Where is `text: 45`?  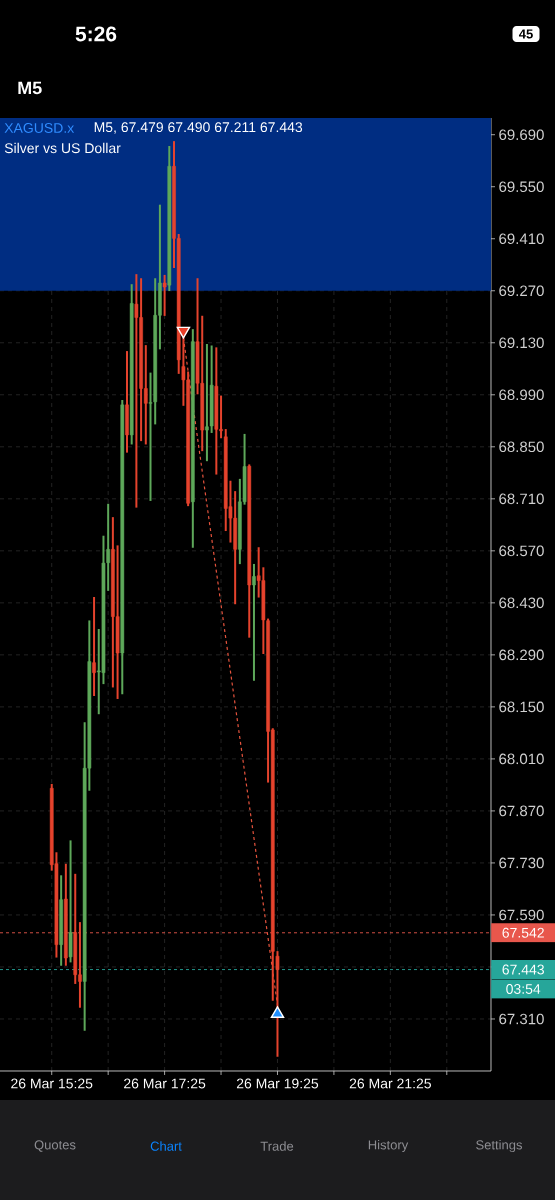
text: 45 is located at coordinates (525, 34).